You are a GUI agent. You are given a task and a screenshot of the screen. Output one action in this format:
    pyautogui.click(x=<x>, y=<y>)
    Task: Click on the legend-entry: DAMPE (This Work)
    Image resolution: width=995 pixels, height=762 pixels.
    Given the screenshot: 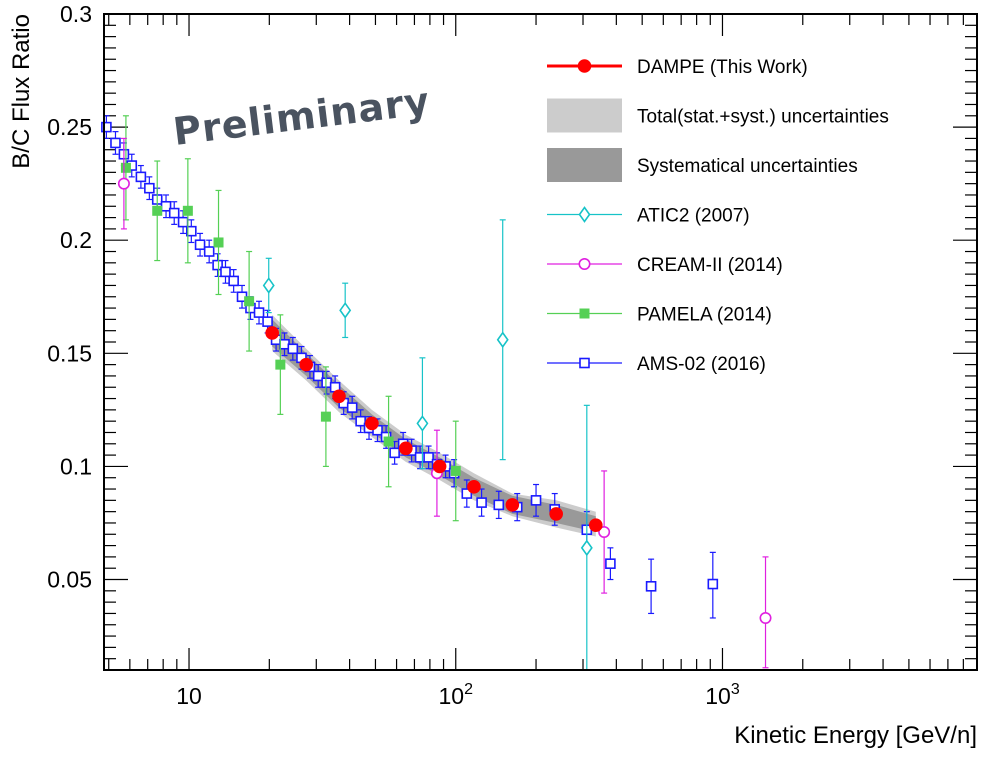 What is the action you would take?
    pyautogui.click(x=677, y=67)
    